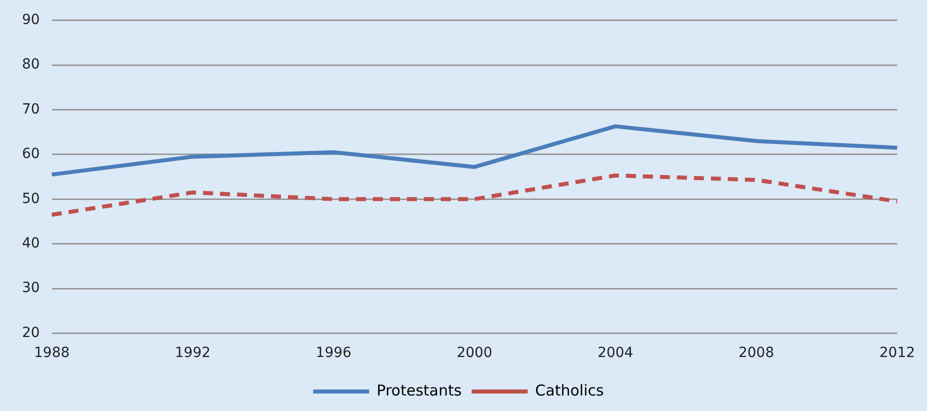 This screenshot has height=411, width=927. Describe the element at coordinates (52, 353) in the screenshot. I see `x-tick-label: 1988` at that location.